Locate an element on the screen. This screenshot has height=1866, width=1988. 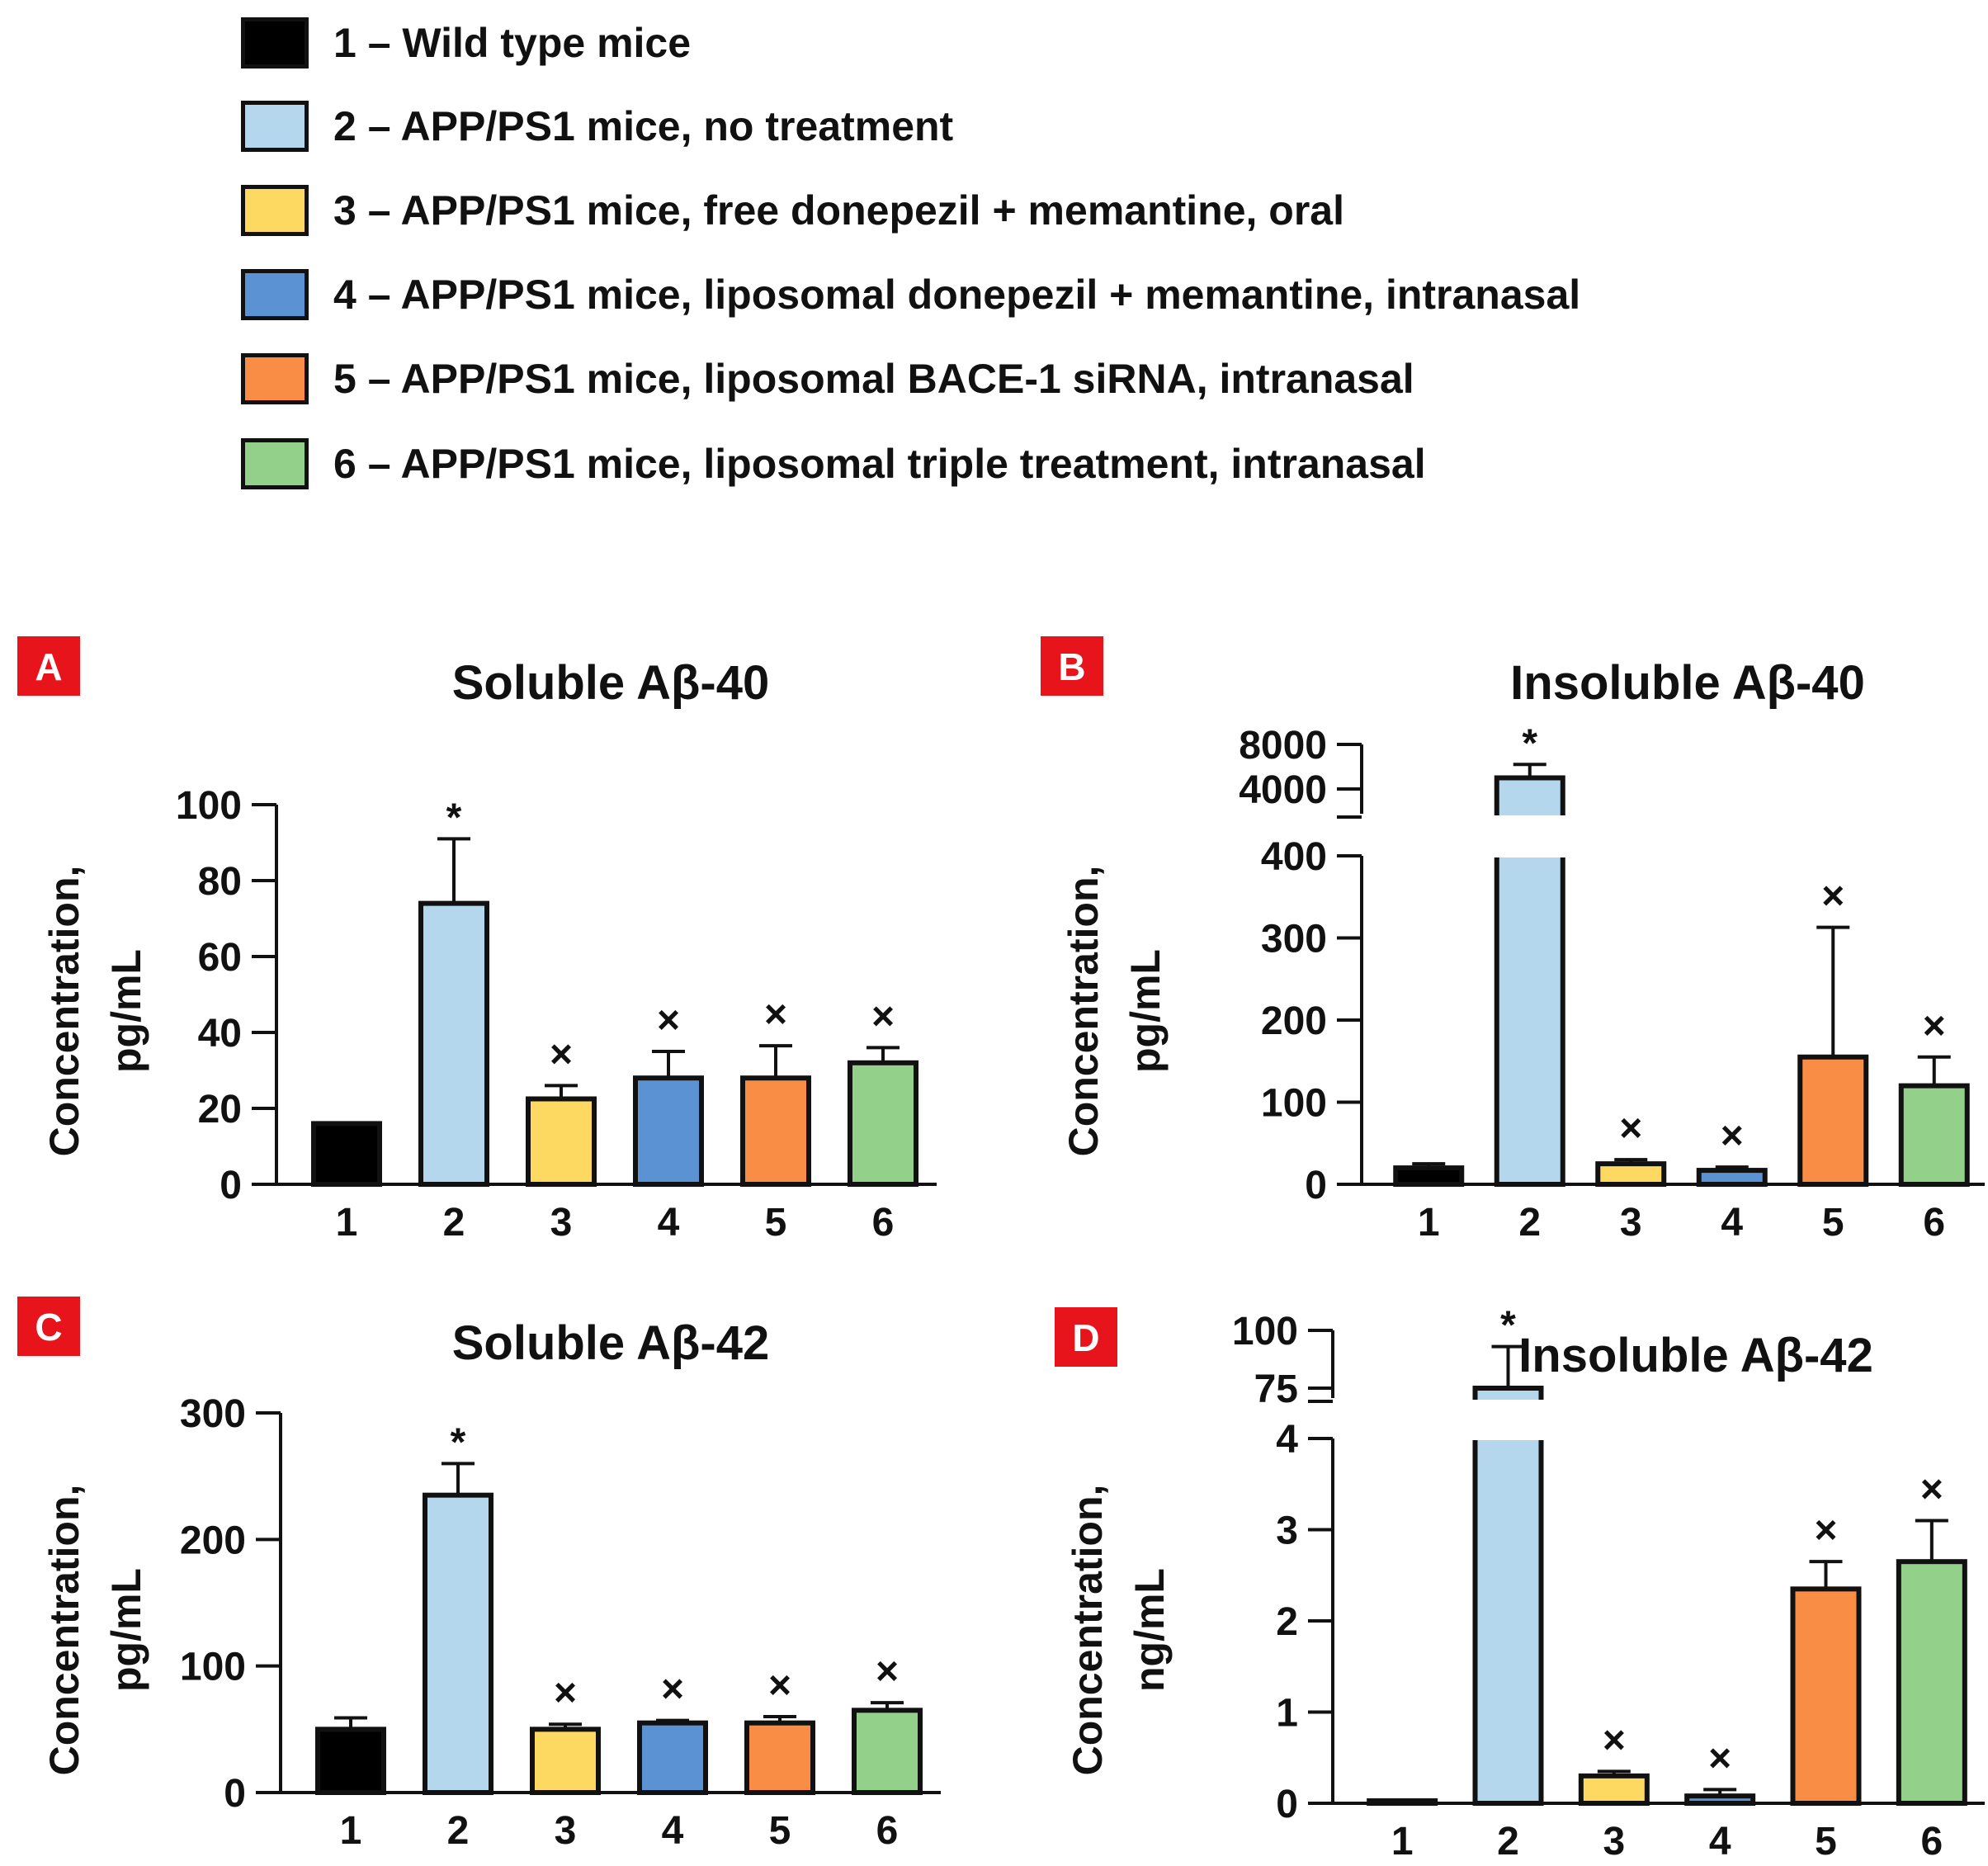
panel-label-c: C is located at coordinates (49, 1327).